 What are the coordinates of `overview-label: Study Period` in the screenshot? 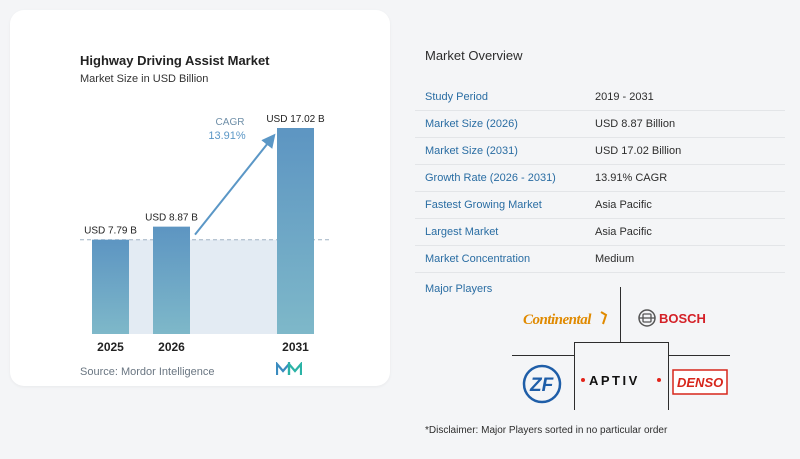 It's located at (456, 97).